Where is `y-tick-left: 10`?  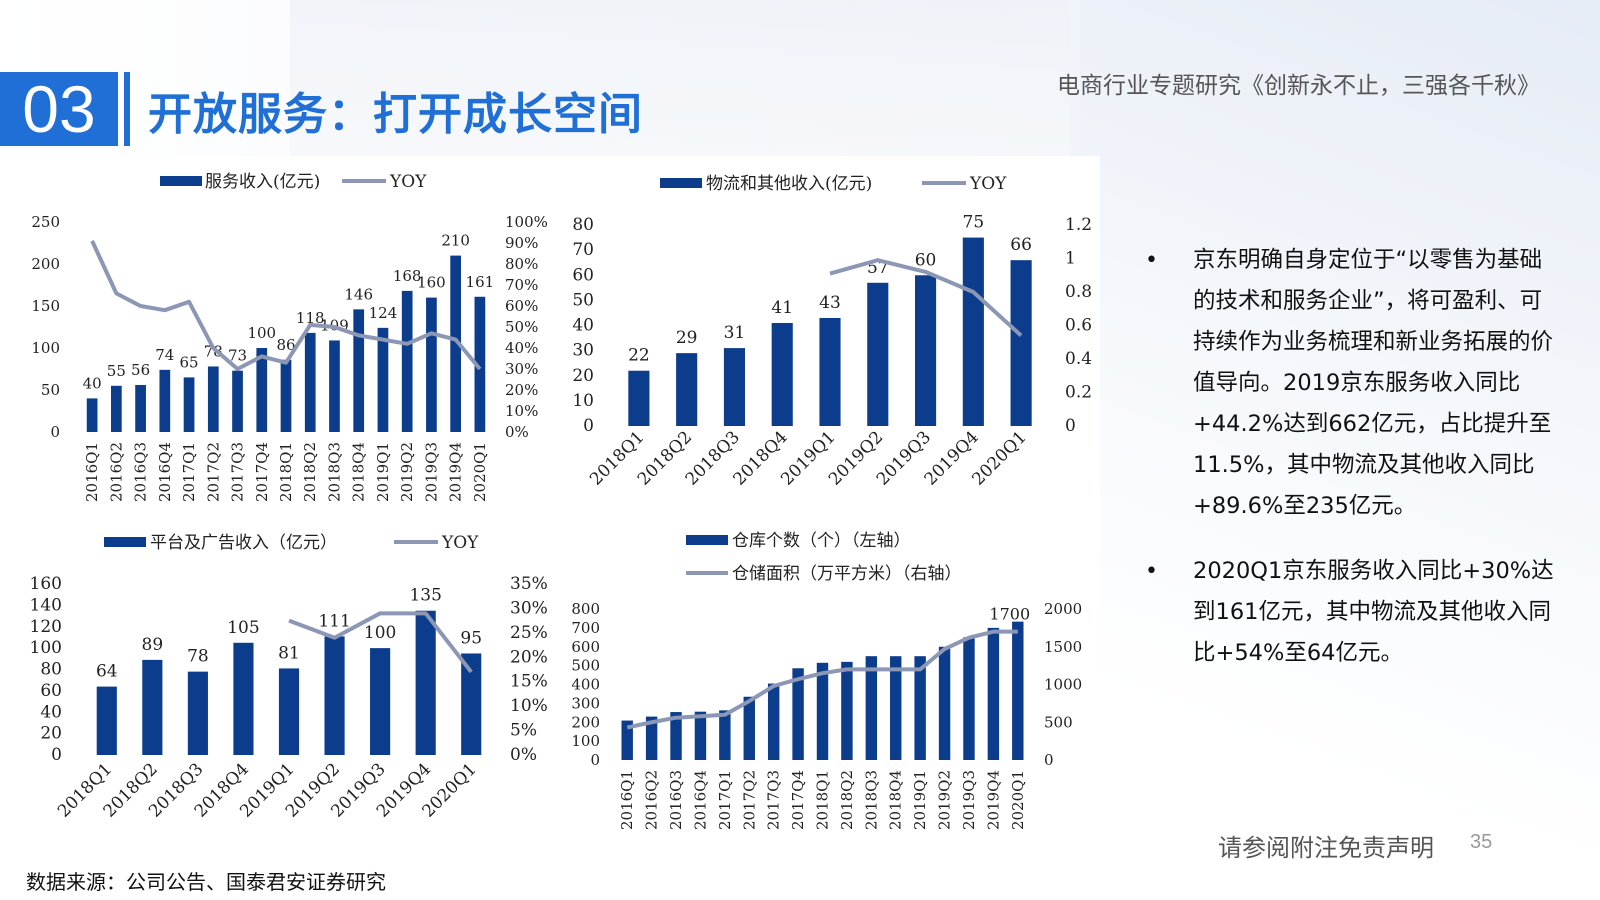
y-tick-left: 10 is located at coordinates (583, 401).